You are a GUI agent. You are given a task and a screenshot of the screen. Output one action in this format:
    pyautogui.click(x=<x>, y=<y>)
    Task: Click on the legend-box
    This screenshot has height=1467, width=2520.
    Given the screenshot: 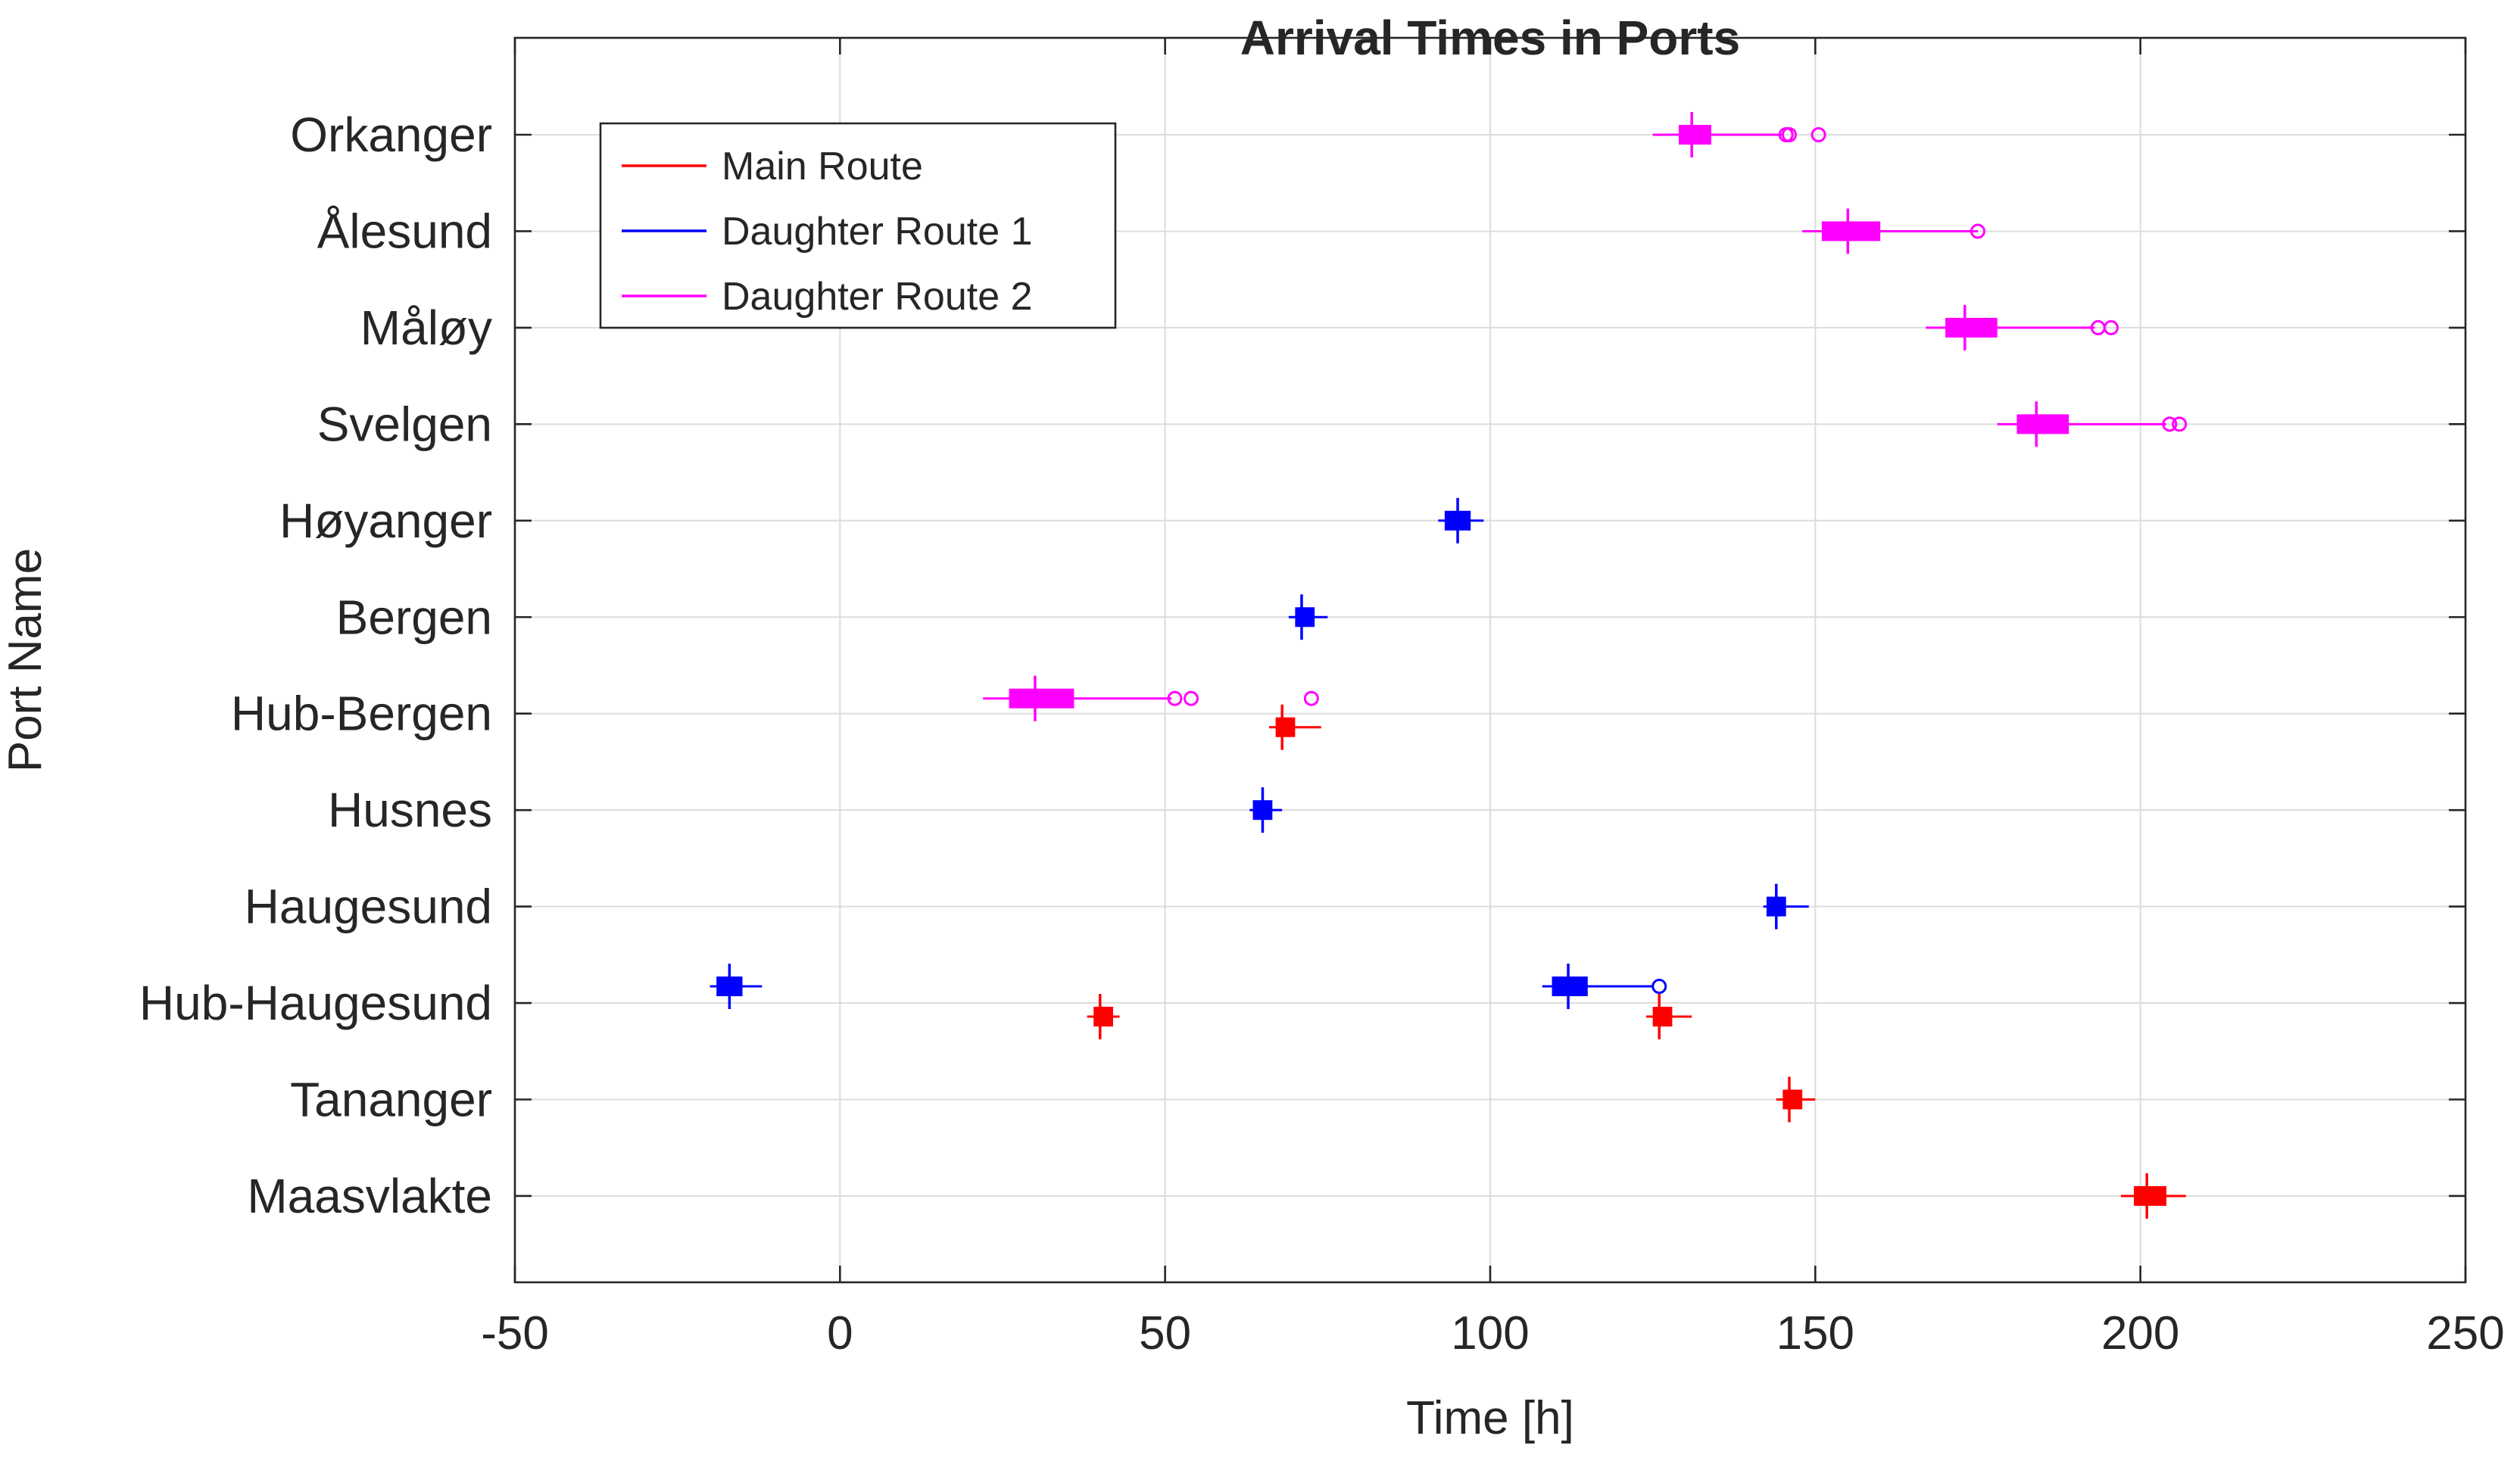 What is the action you would take?
    pyautogui.click(x=858, y=225)
    